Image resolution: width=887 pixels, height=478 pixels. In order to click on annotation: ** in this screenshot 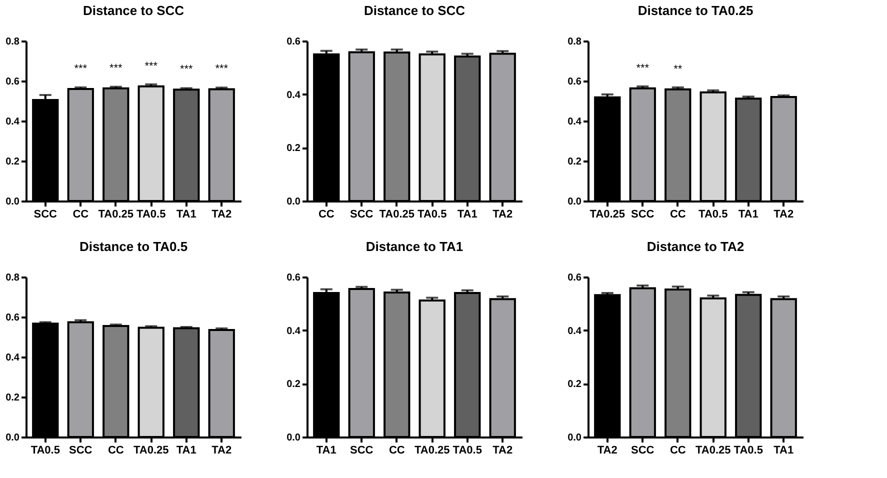, I will do `click(678, 69)`.